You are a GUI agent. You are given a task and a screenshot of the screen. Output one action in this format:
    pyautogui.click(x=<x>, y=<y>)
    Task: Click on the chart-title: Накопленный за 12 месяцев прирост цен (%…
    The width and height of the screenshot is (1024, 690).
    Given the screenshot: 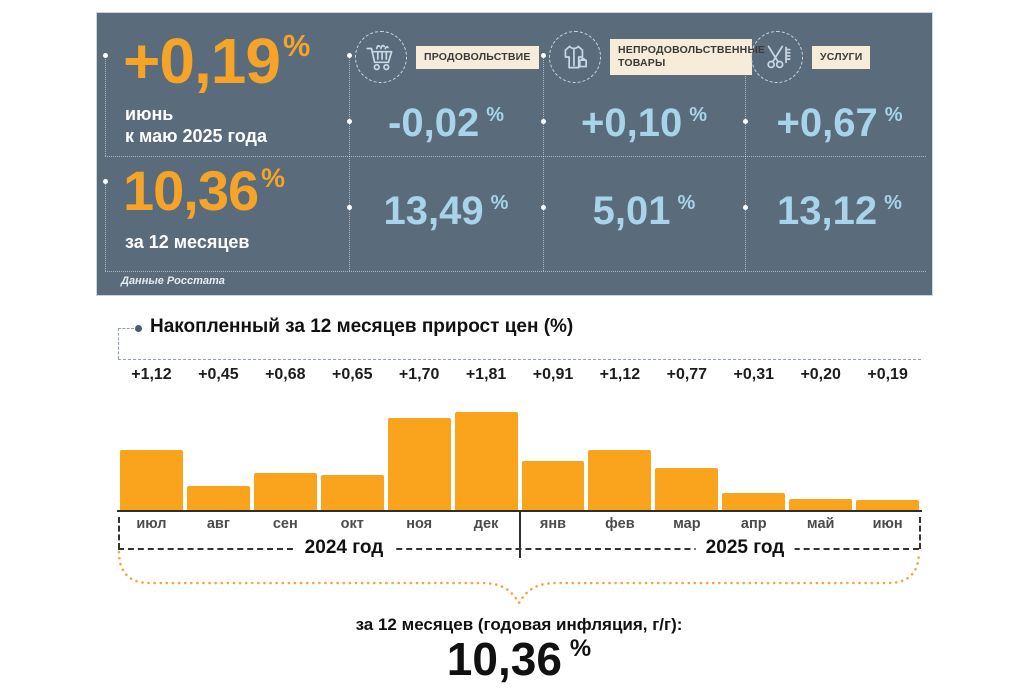 What is the action you would take?
    pyautogui.click(x=362, y=326)
    